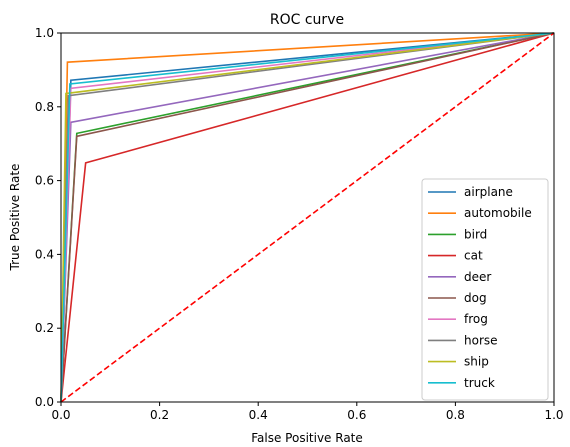 This screenshot has width=570, height=447. What do you see at coordinates (498, 213) in the screenshot?
I see `legend-label-automobile: automobile` at bounding box center [498, 213].